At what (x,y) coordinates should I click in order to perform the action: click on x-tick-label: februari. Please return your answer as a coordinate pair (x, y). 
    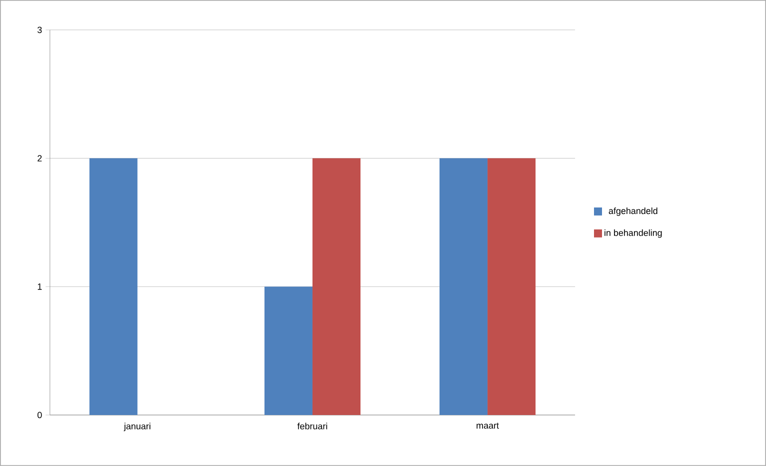
    Looking at the image, I should click on (312, 426).